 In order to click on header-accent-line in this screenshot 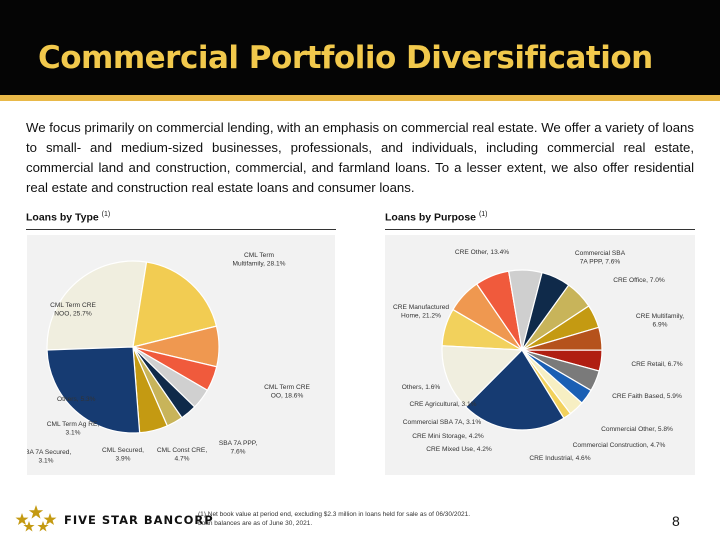, I will do `click(360, 98)`.